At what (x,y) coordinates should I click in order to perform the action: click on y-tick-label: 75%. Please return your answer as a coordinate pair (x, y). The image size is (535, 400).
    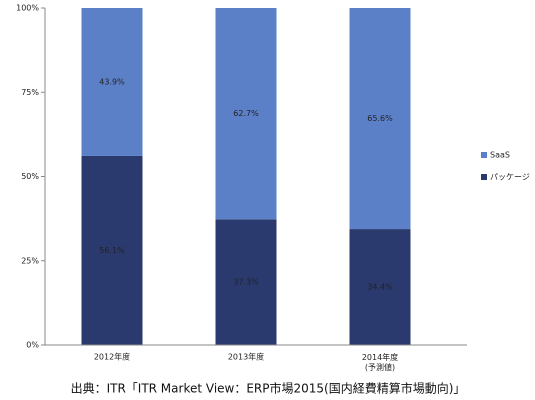
    Looking at the image, I should click on (30, 92).